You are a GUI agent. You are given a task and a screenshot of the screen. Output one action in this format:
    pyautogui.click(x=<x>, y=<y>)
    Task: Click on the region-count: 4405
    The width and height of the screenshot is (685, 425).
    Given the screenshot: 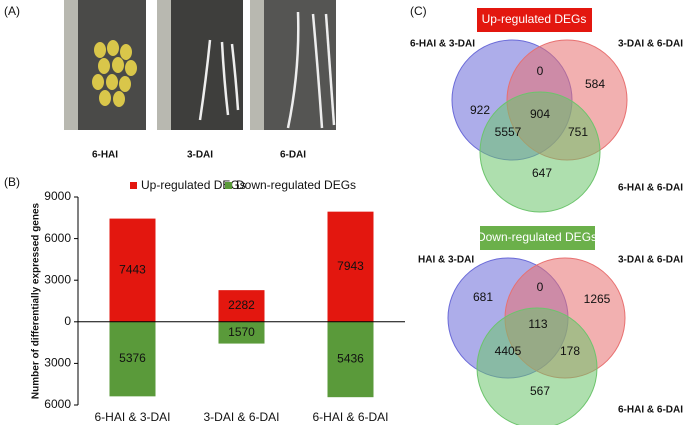 What is the action you would take?
    pyautogui.click(x=508, y=351)
    